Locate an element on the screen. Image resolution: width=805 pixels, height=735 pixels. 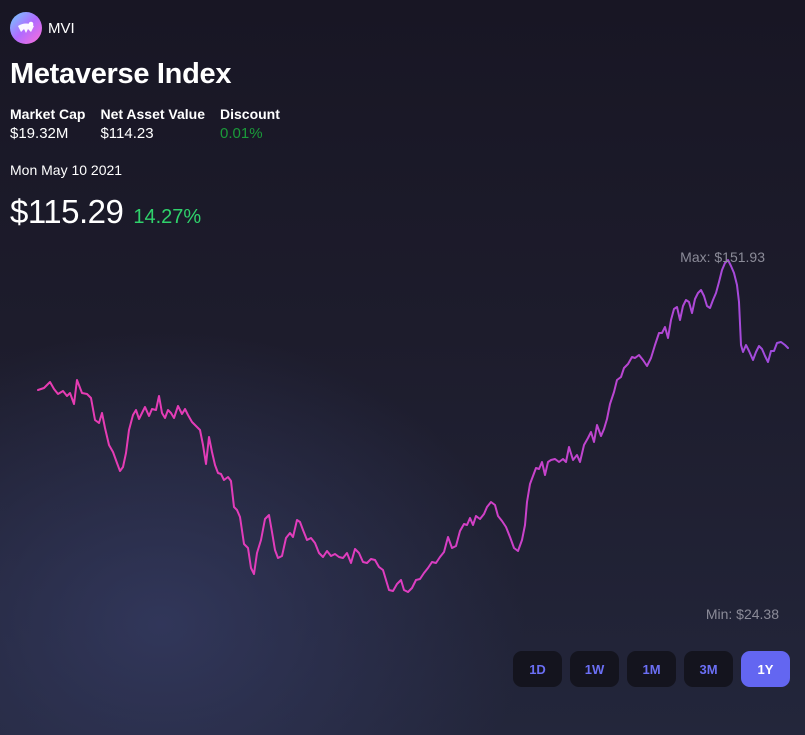
page-title: Metaverse Index is located at coordinates (121, 74).